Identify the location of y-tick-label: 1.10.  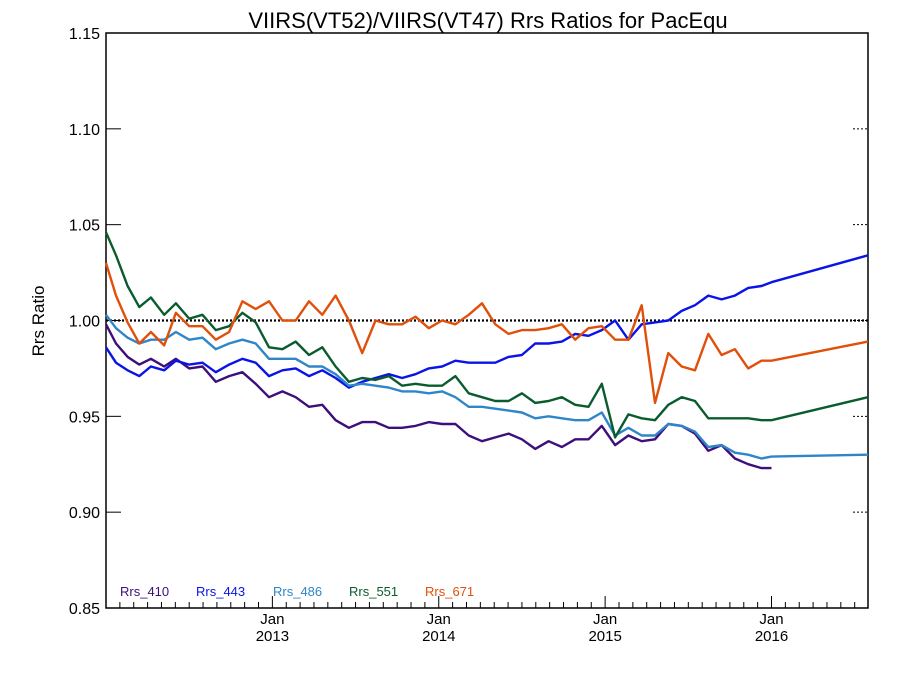
(84, 130).